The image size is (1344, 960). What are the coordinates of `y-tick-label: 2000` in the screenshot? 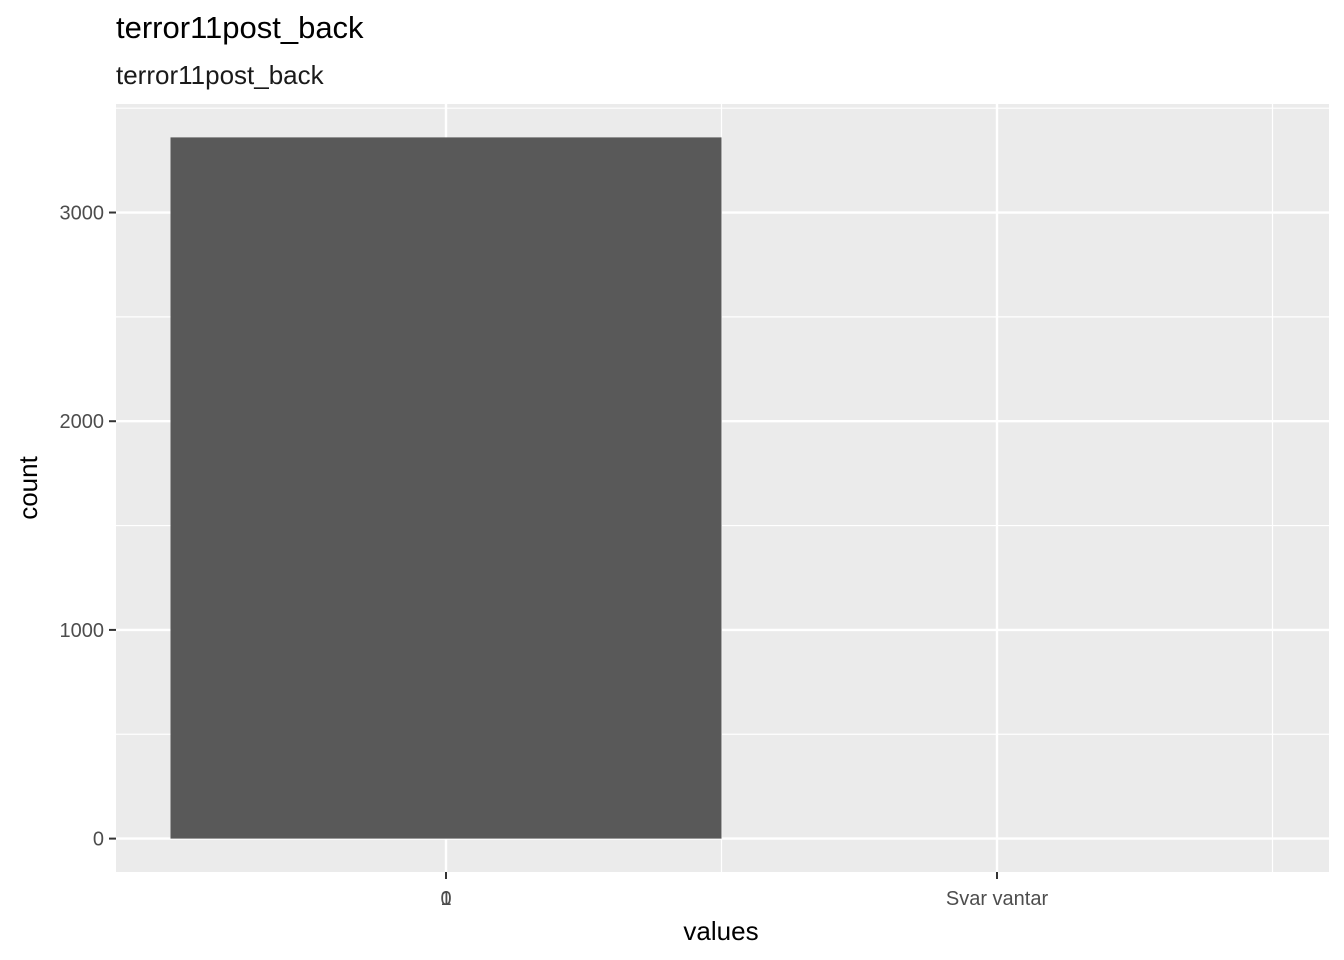 It's located at (82, 422).